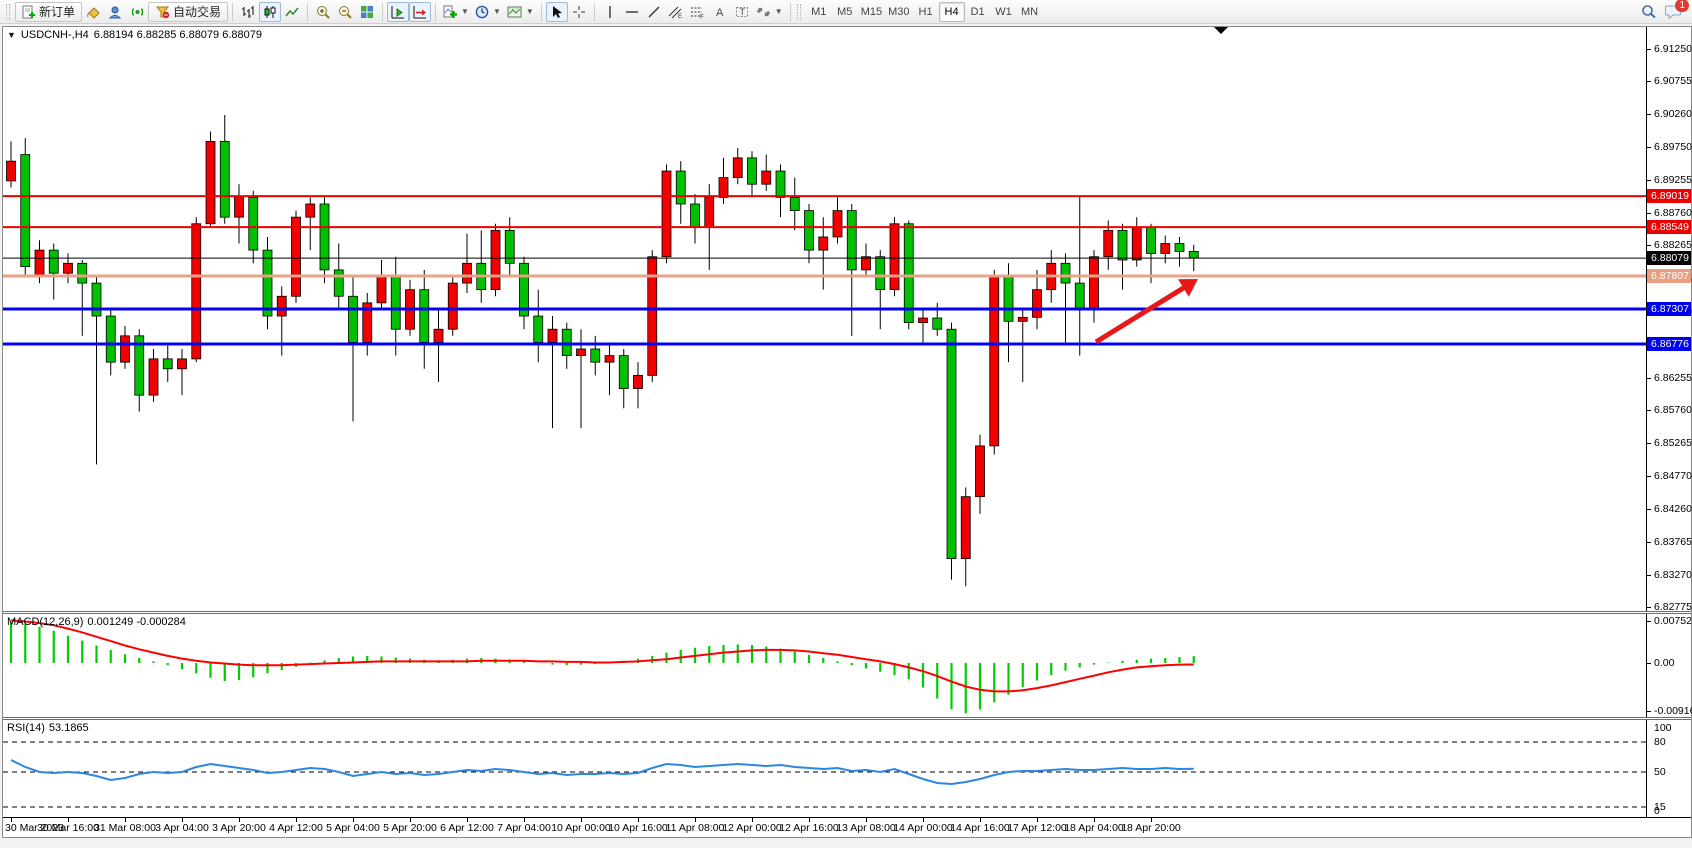 The image size is (1692, 848). I want to click on svg-text: T, so click(742, 12).